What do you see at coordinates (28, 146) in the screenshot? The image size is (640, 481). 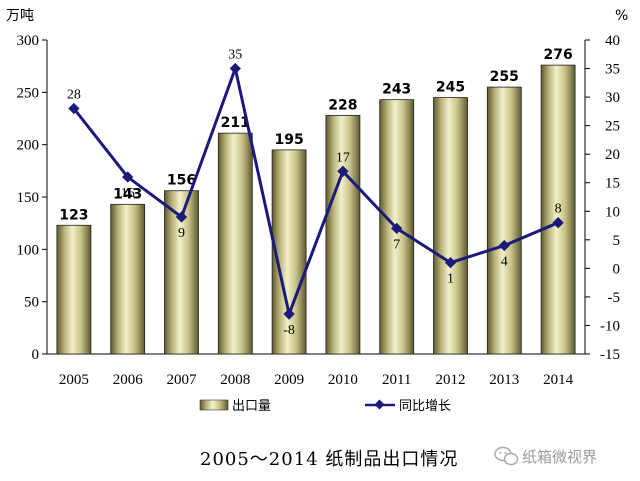 I see `y-tick-label: 200` at bounding box center [28, 146].